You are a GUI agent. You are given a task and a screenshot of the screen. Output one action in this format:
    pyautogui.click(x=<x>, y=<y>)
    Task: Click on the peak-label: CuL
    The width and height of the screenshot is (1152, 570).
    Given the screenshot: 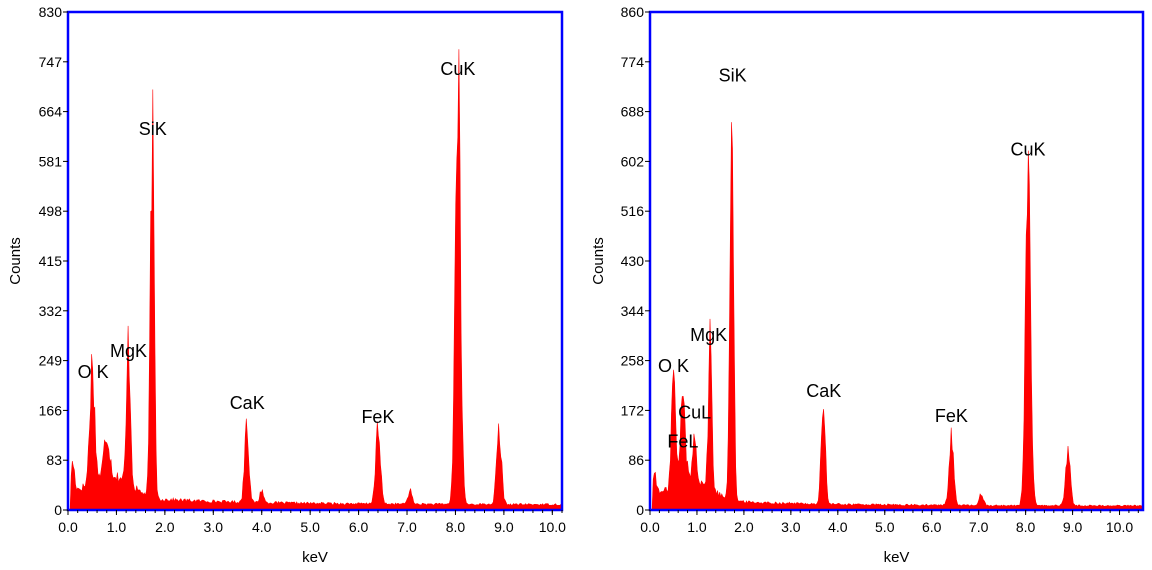 What is the action you would take?
    pyautogui.click(x=694, y=413)
    